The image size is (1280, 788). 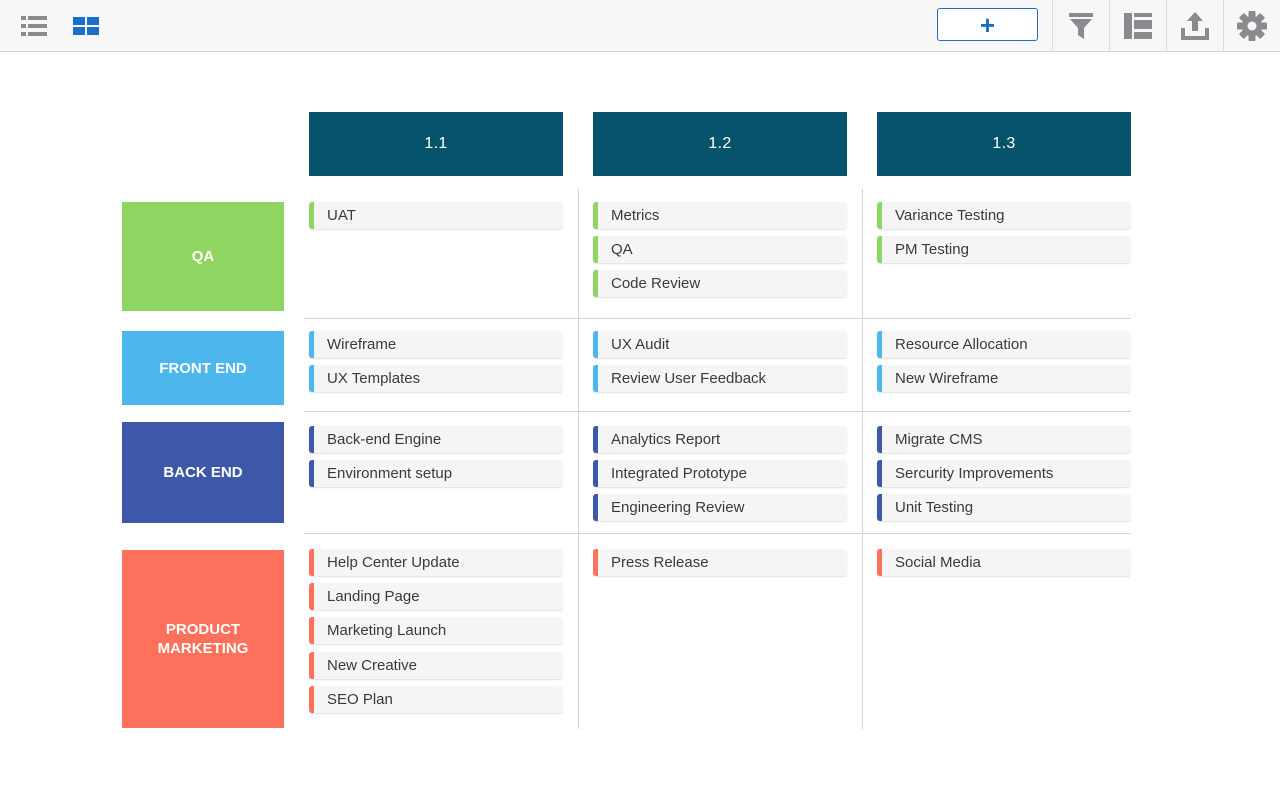 What do you see at coordinates (720, 344) in the screenshot?
I see `task-card: UX Audit` at bounding box center [720, 344].